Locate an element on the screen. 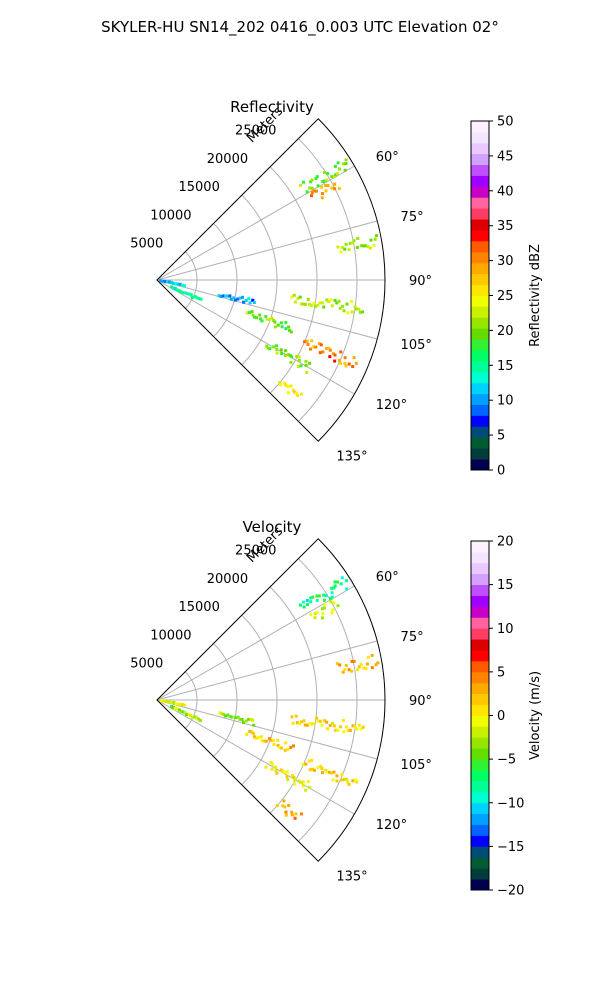 This screenshot has width=600, height=1000. colorbar-tick-label: 10 is located at coordinates (505, 401).